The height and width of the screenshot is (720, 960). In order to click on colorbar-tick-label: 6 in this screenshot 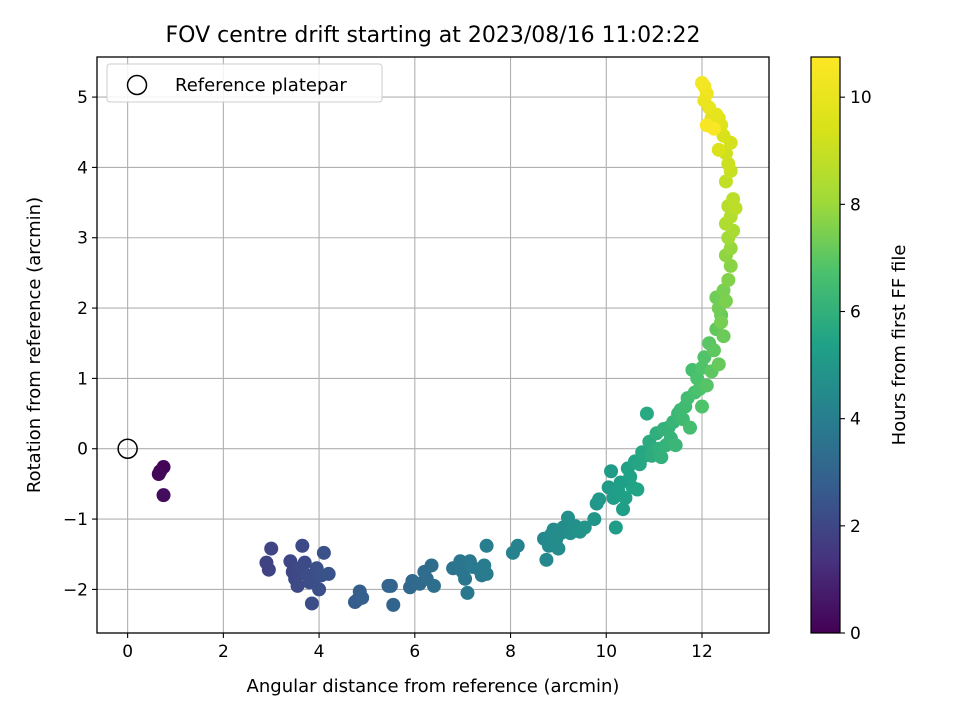, I will do `click(855, 313)`.